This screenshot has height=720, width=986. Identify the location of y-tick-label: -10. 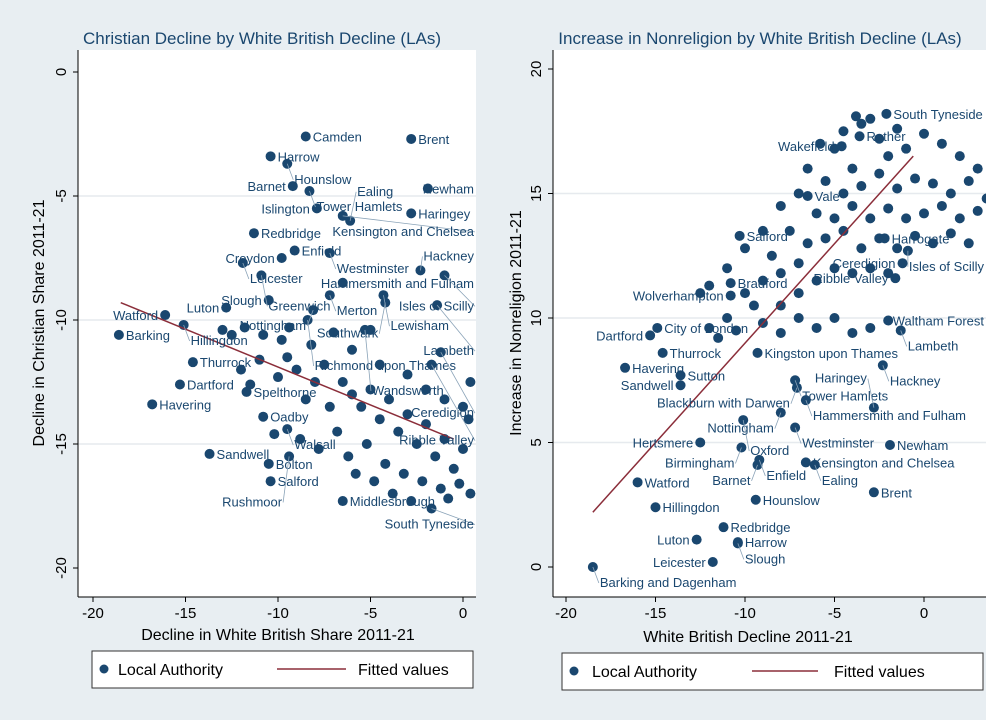
(61, 320).